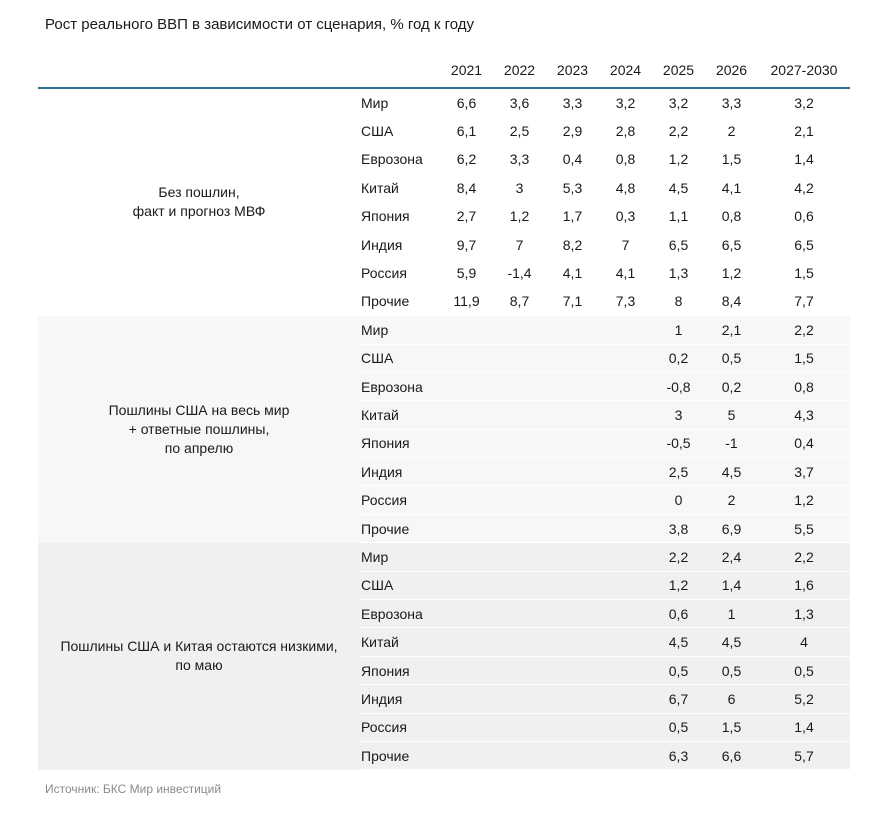 Image resolution: width=887 pixels, height=820 pixels. What do you see at coordinates (678, 529) in the screenshot?
I see `value-cell: 3,8` at bounding box center [678, 529].